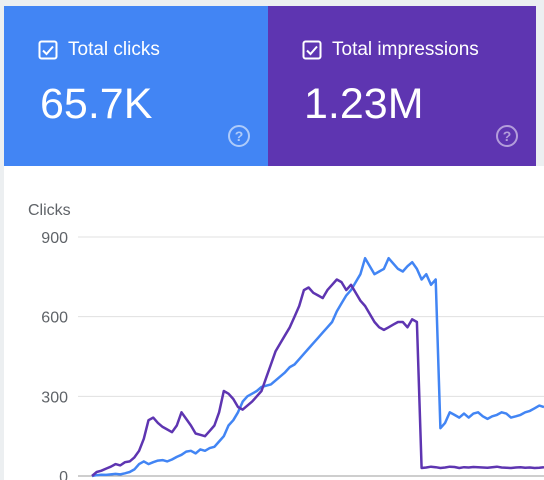 The height and width of the screenshot is (480, 544). I want to click on y-tick-label: 0, so click(63, 474).